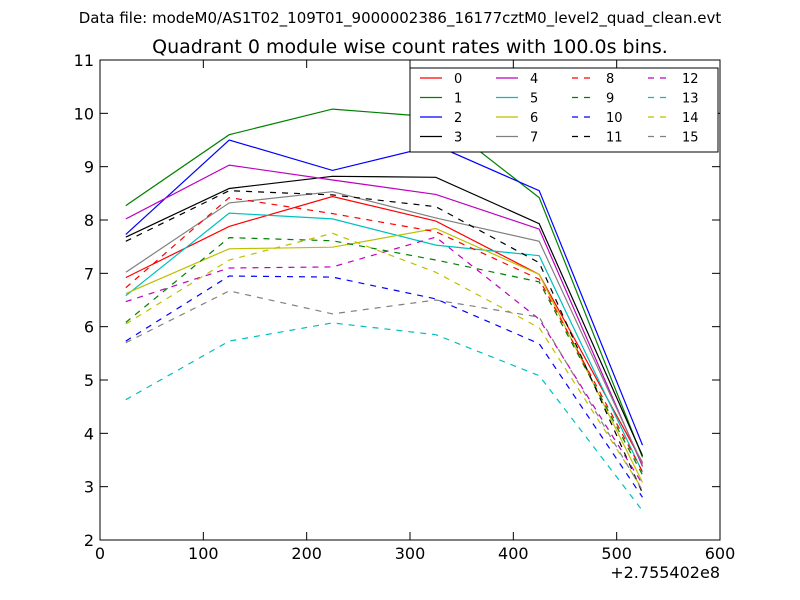 Image resolution: width=800 pixels, height=600 pixels. What do you see at coordinates (665, 572) in the screenshot?
I see `x-offset-label: +2.755402e8` at bounding box center [665, 572].